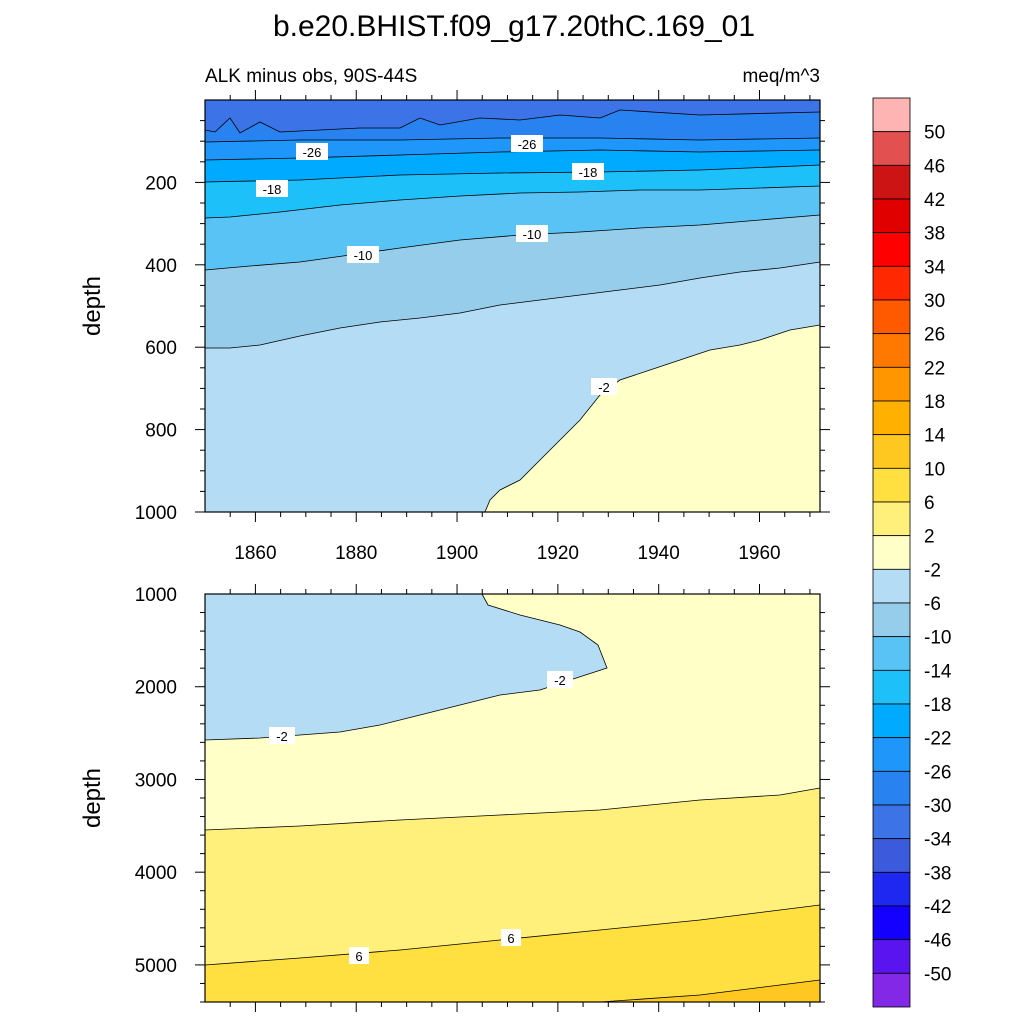  Describe the element at coordinates (421, 817) in the screenshot. I see `lower-contour-labels: -2 -2 6 6` at that location.